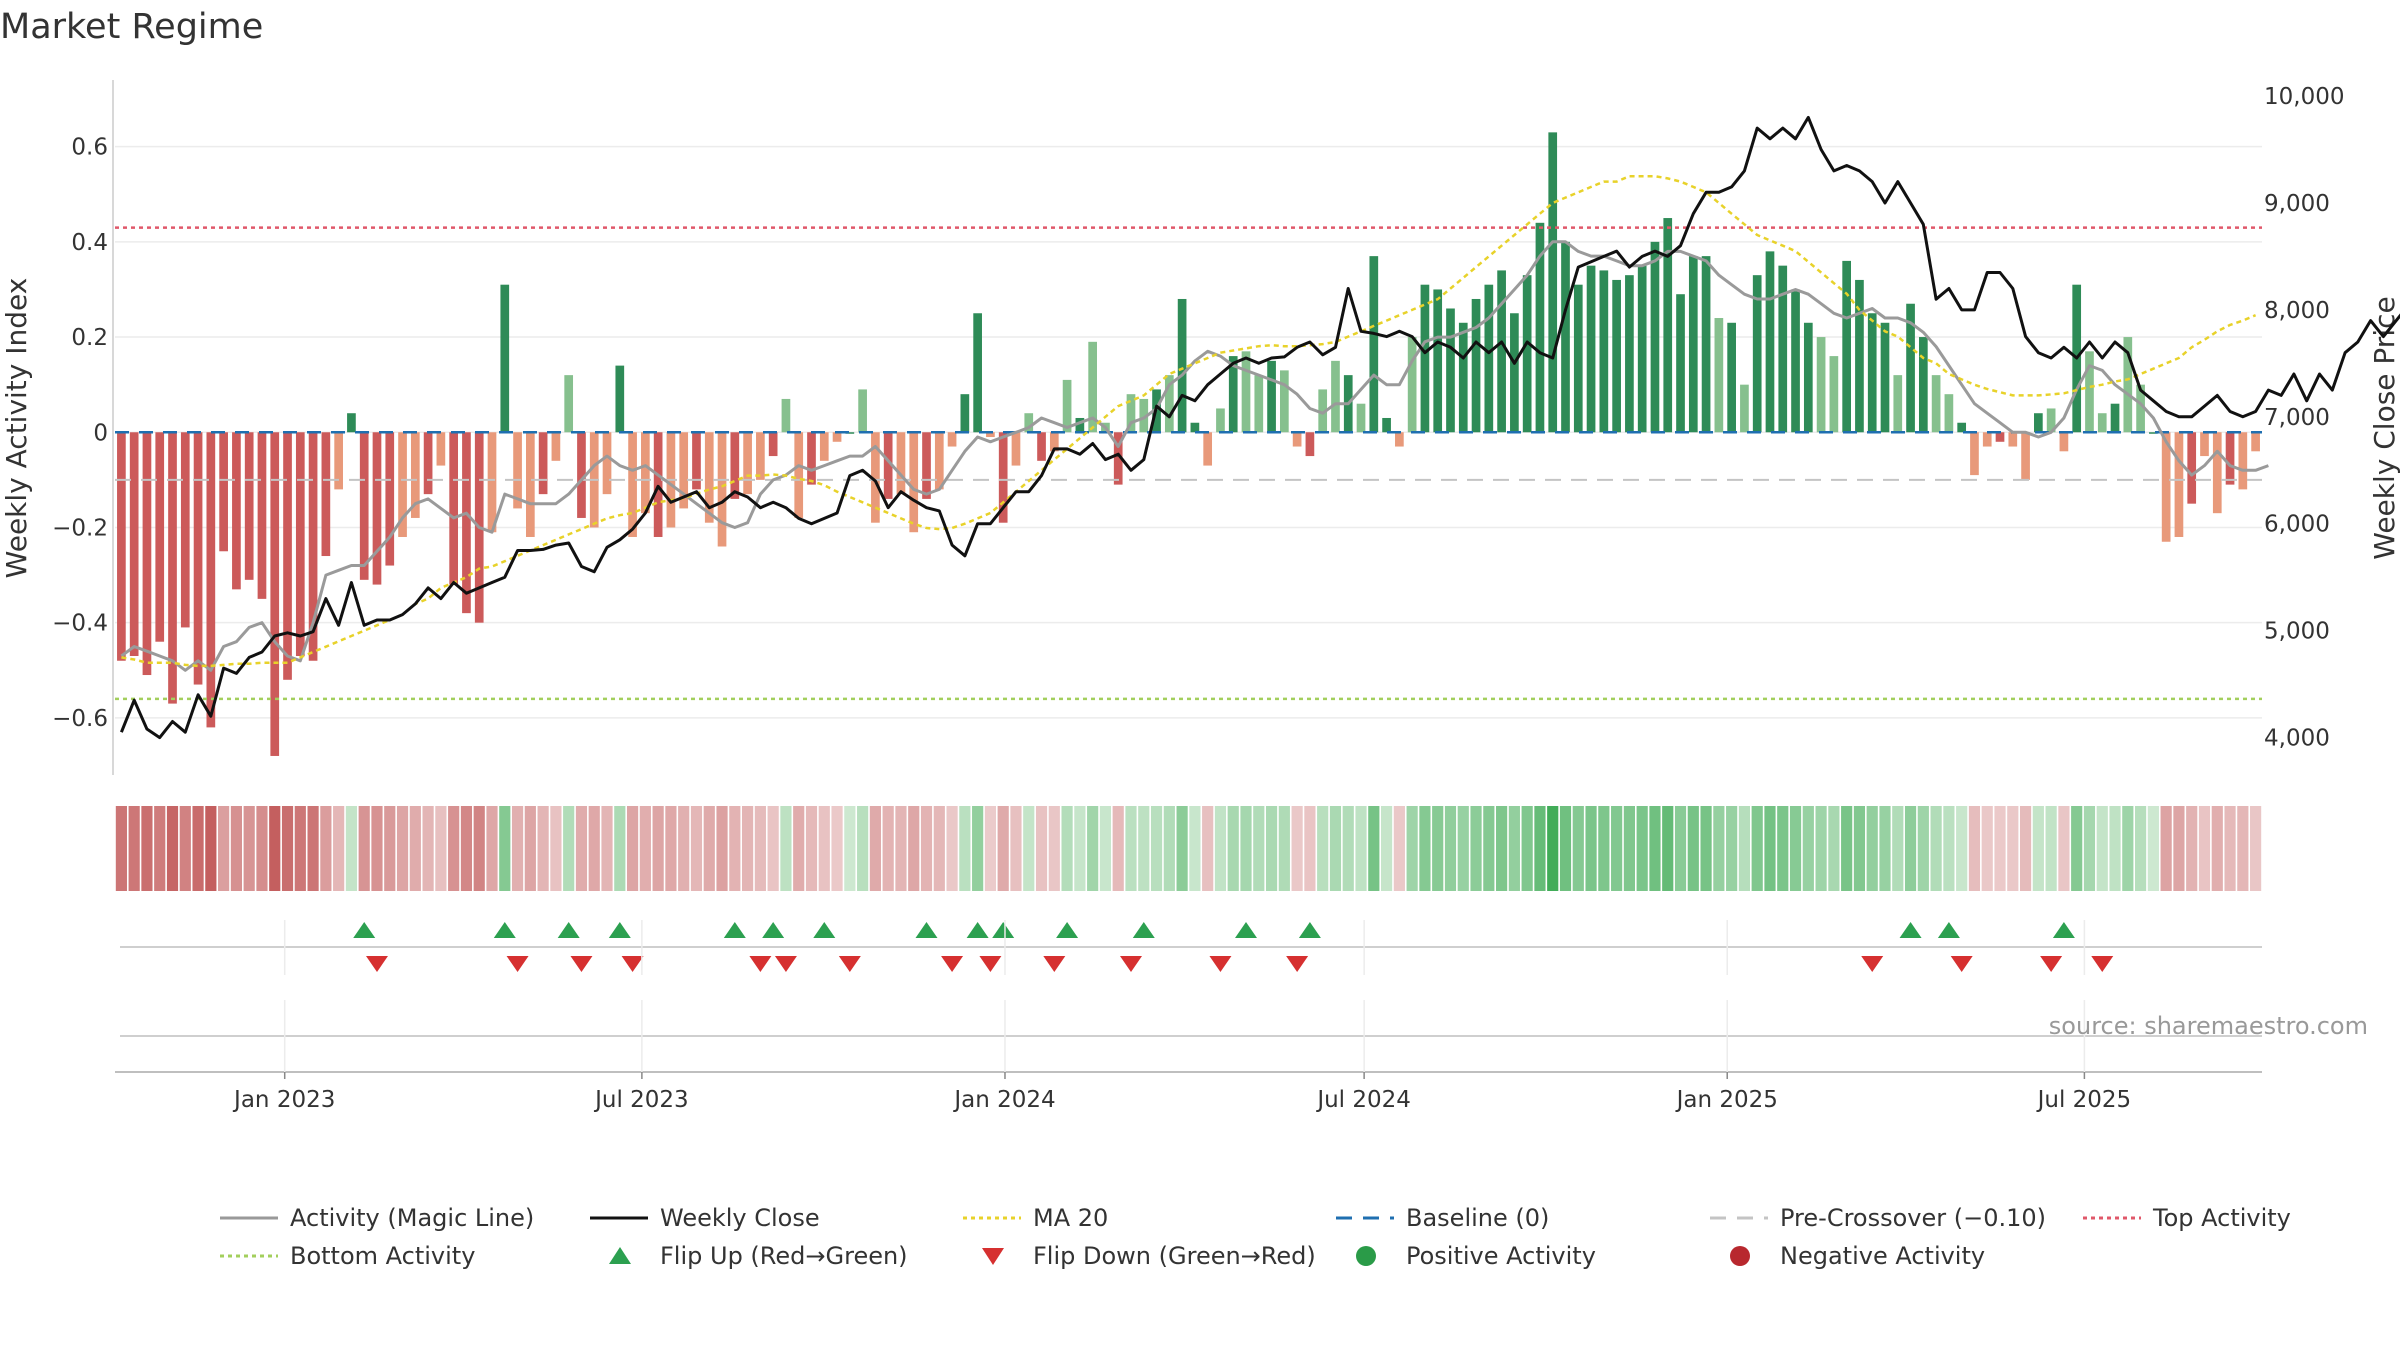  Describe the element at coordinates (131, 27) in the screenshot. I see `chart-title: Market Regime` at that location.